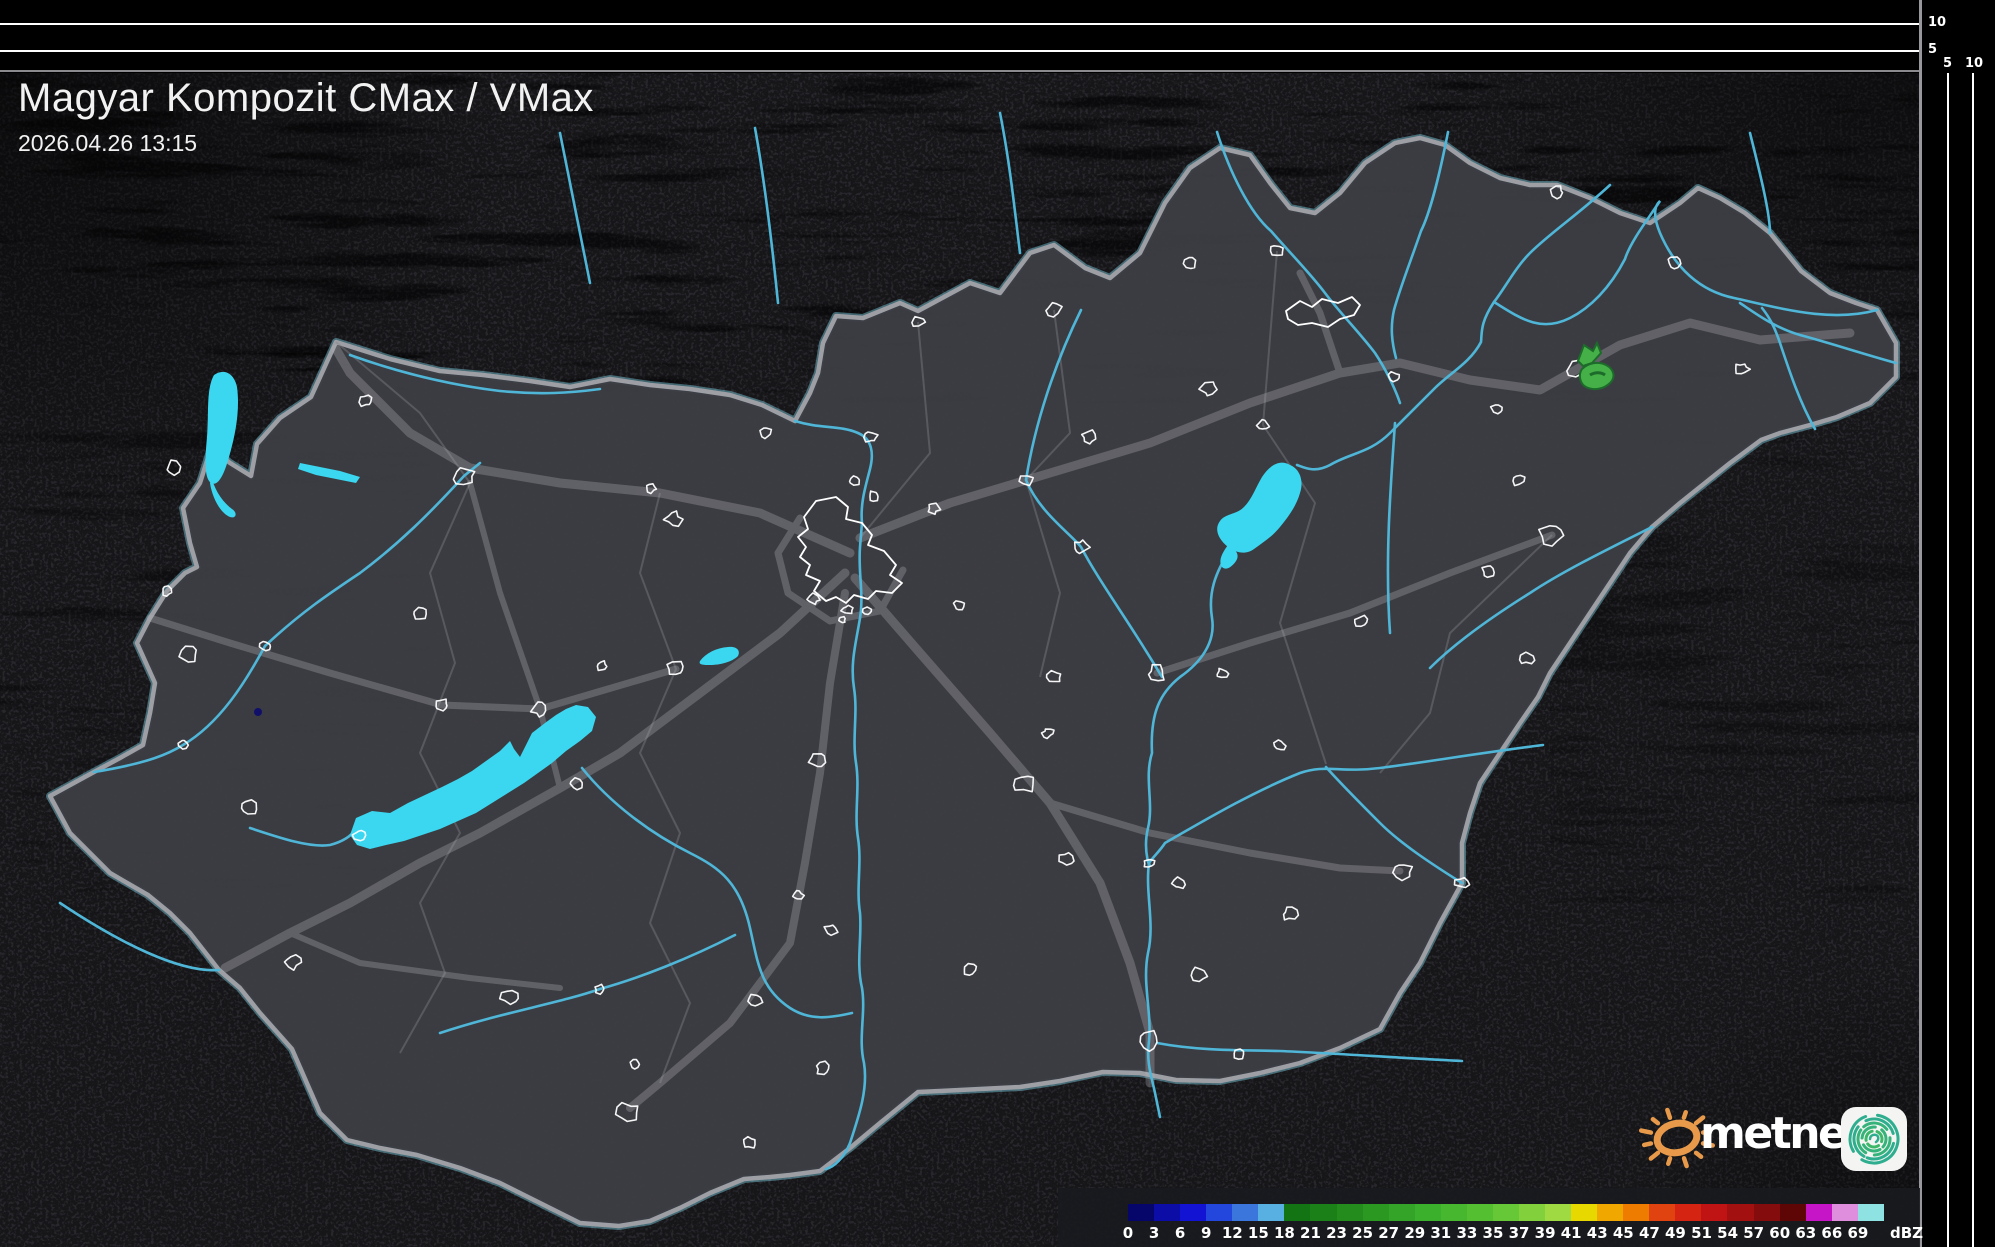  I want to click on mosoni-danube, so click(475, 374).